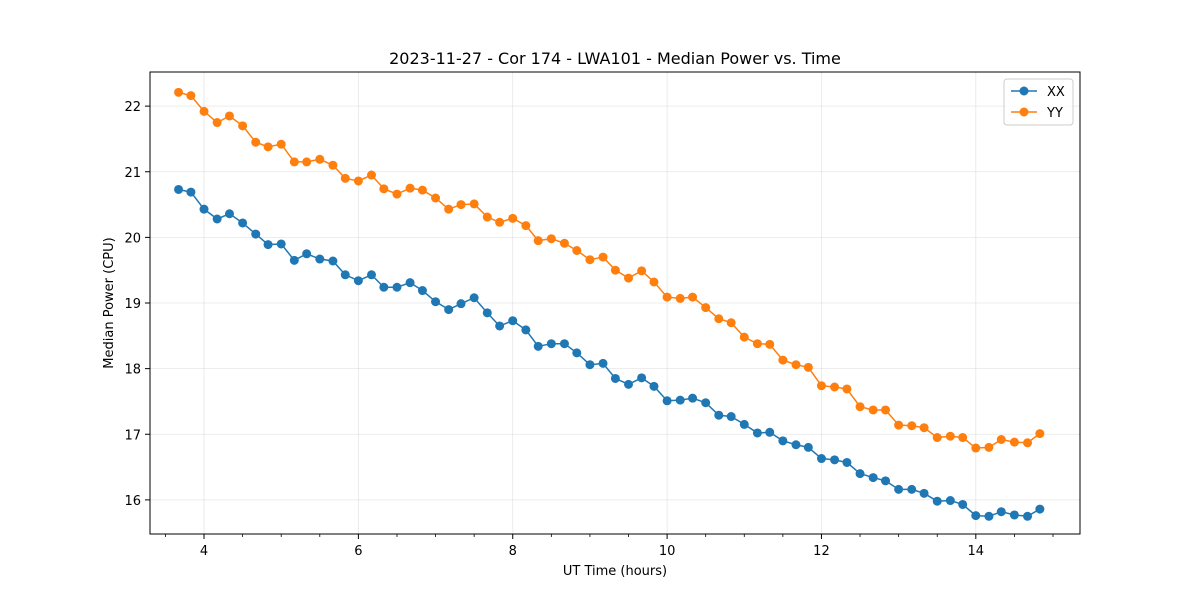 The image size is (1200, 600). I want to click on x-tick-label: 10, so click(667, 551).